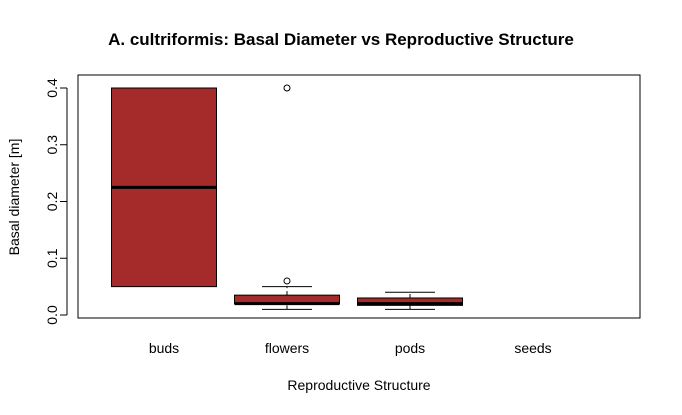 This screenshot has width=682, height=415. Describe the element at coordinates (164, 187) in the screenshot. I see `box-group-buds` at that location.